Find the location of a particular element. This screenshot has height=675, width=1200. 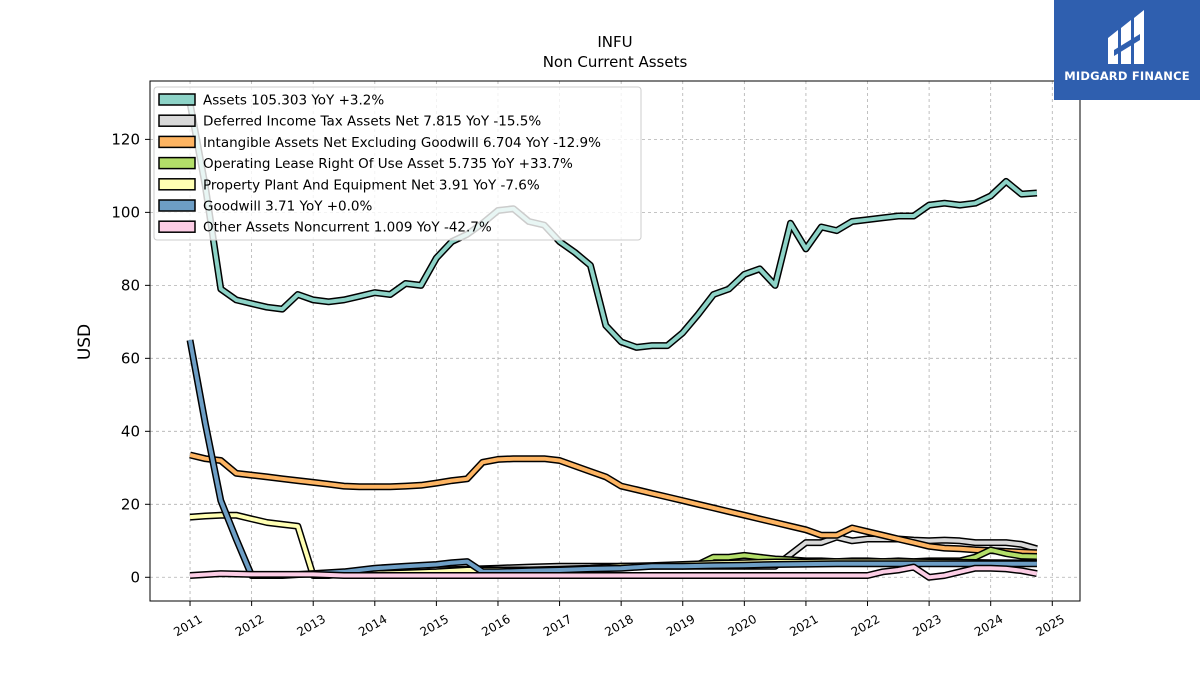

legend-label: Goodwill 3.71 YoY +0.0% is located at coordinates (288, 207).